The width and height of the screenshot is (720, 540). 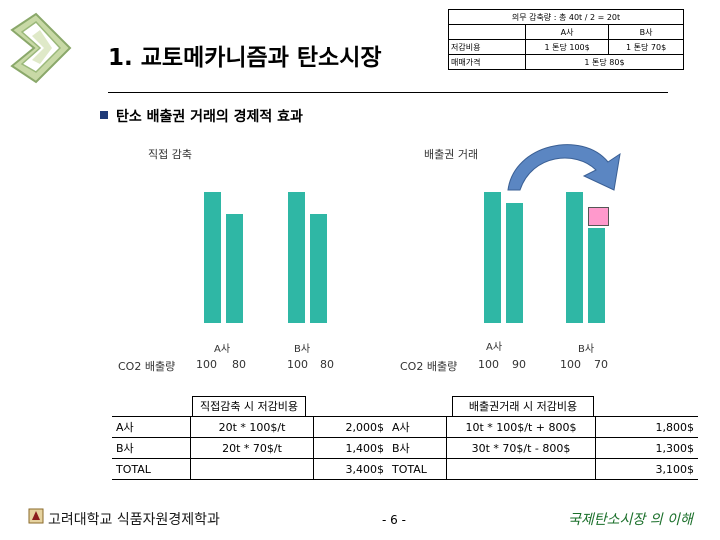 What do you see at coordinates (519, 364) in the screenshot?
I see `right-a-after: 90` at bounding box center [519, 364].